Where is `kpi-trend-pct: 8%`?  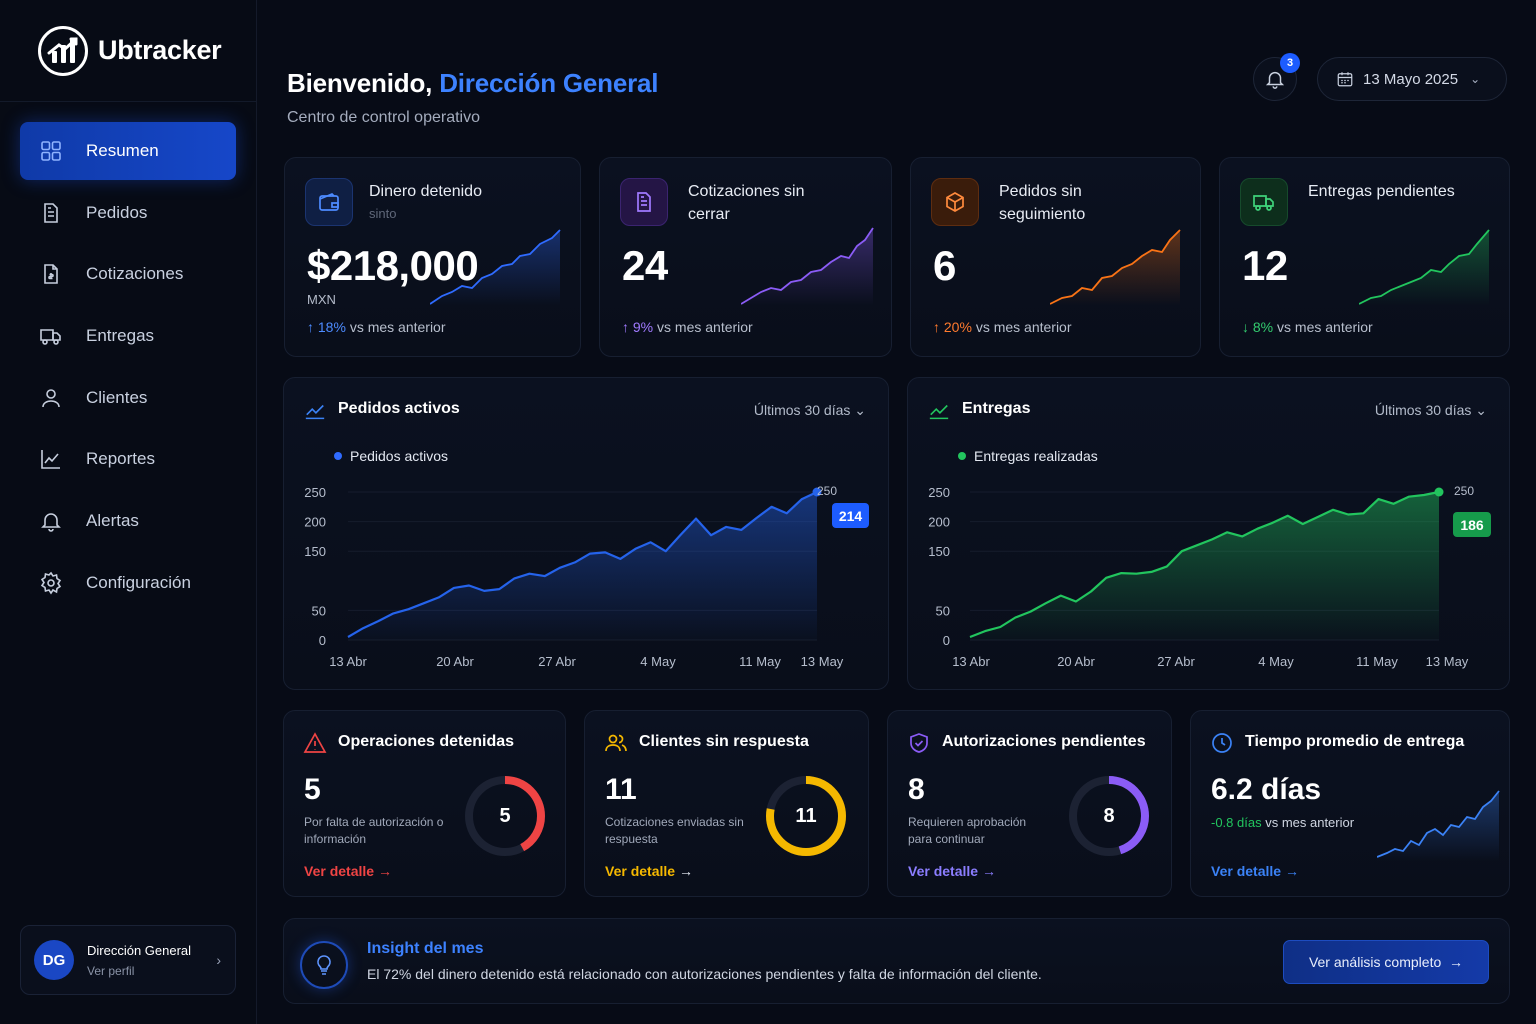 kpi-trend-pct: 8% is located at coordinates (1263, 327).